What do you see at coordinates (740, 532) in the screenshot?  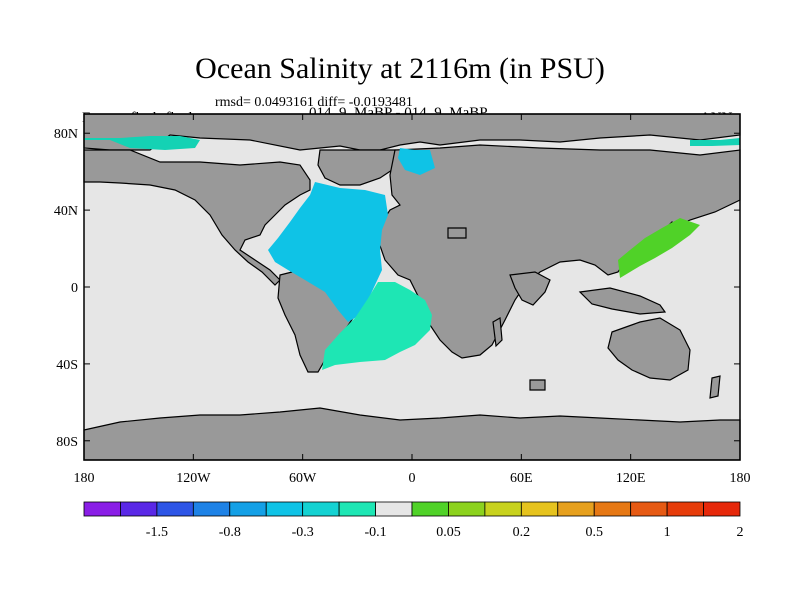 I see `colorbar-label: 2` at bounding box center [740, 532].